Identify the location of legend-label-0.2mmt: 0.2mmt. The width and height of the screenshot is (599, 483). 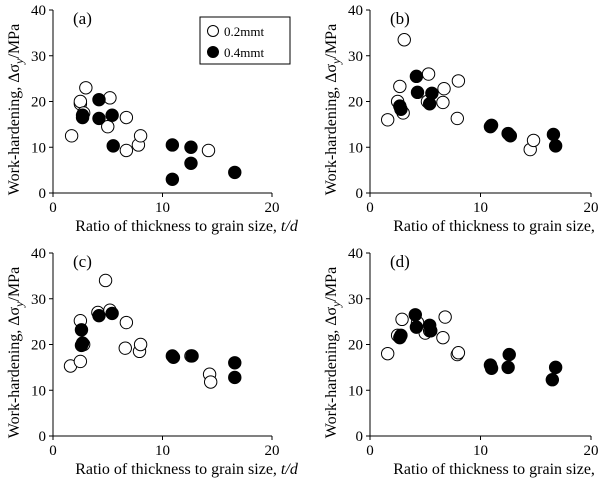
(244, 31).